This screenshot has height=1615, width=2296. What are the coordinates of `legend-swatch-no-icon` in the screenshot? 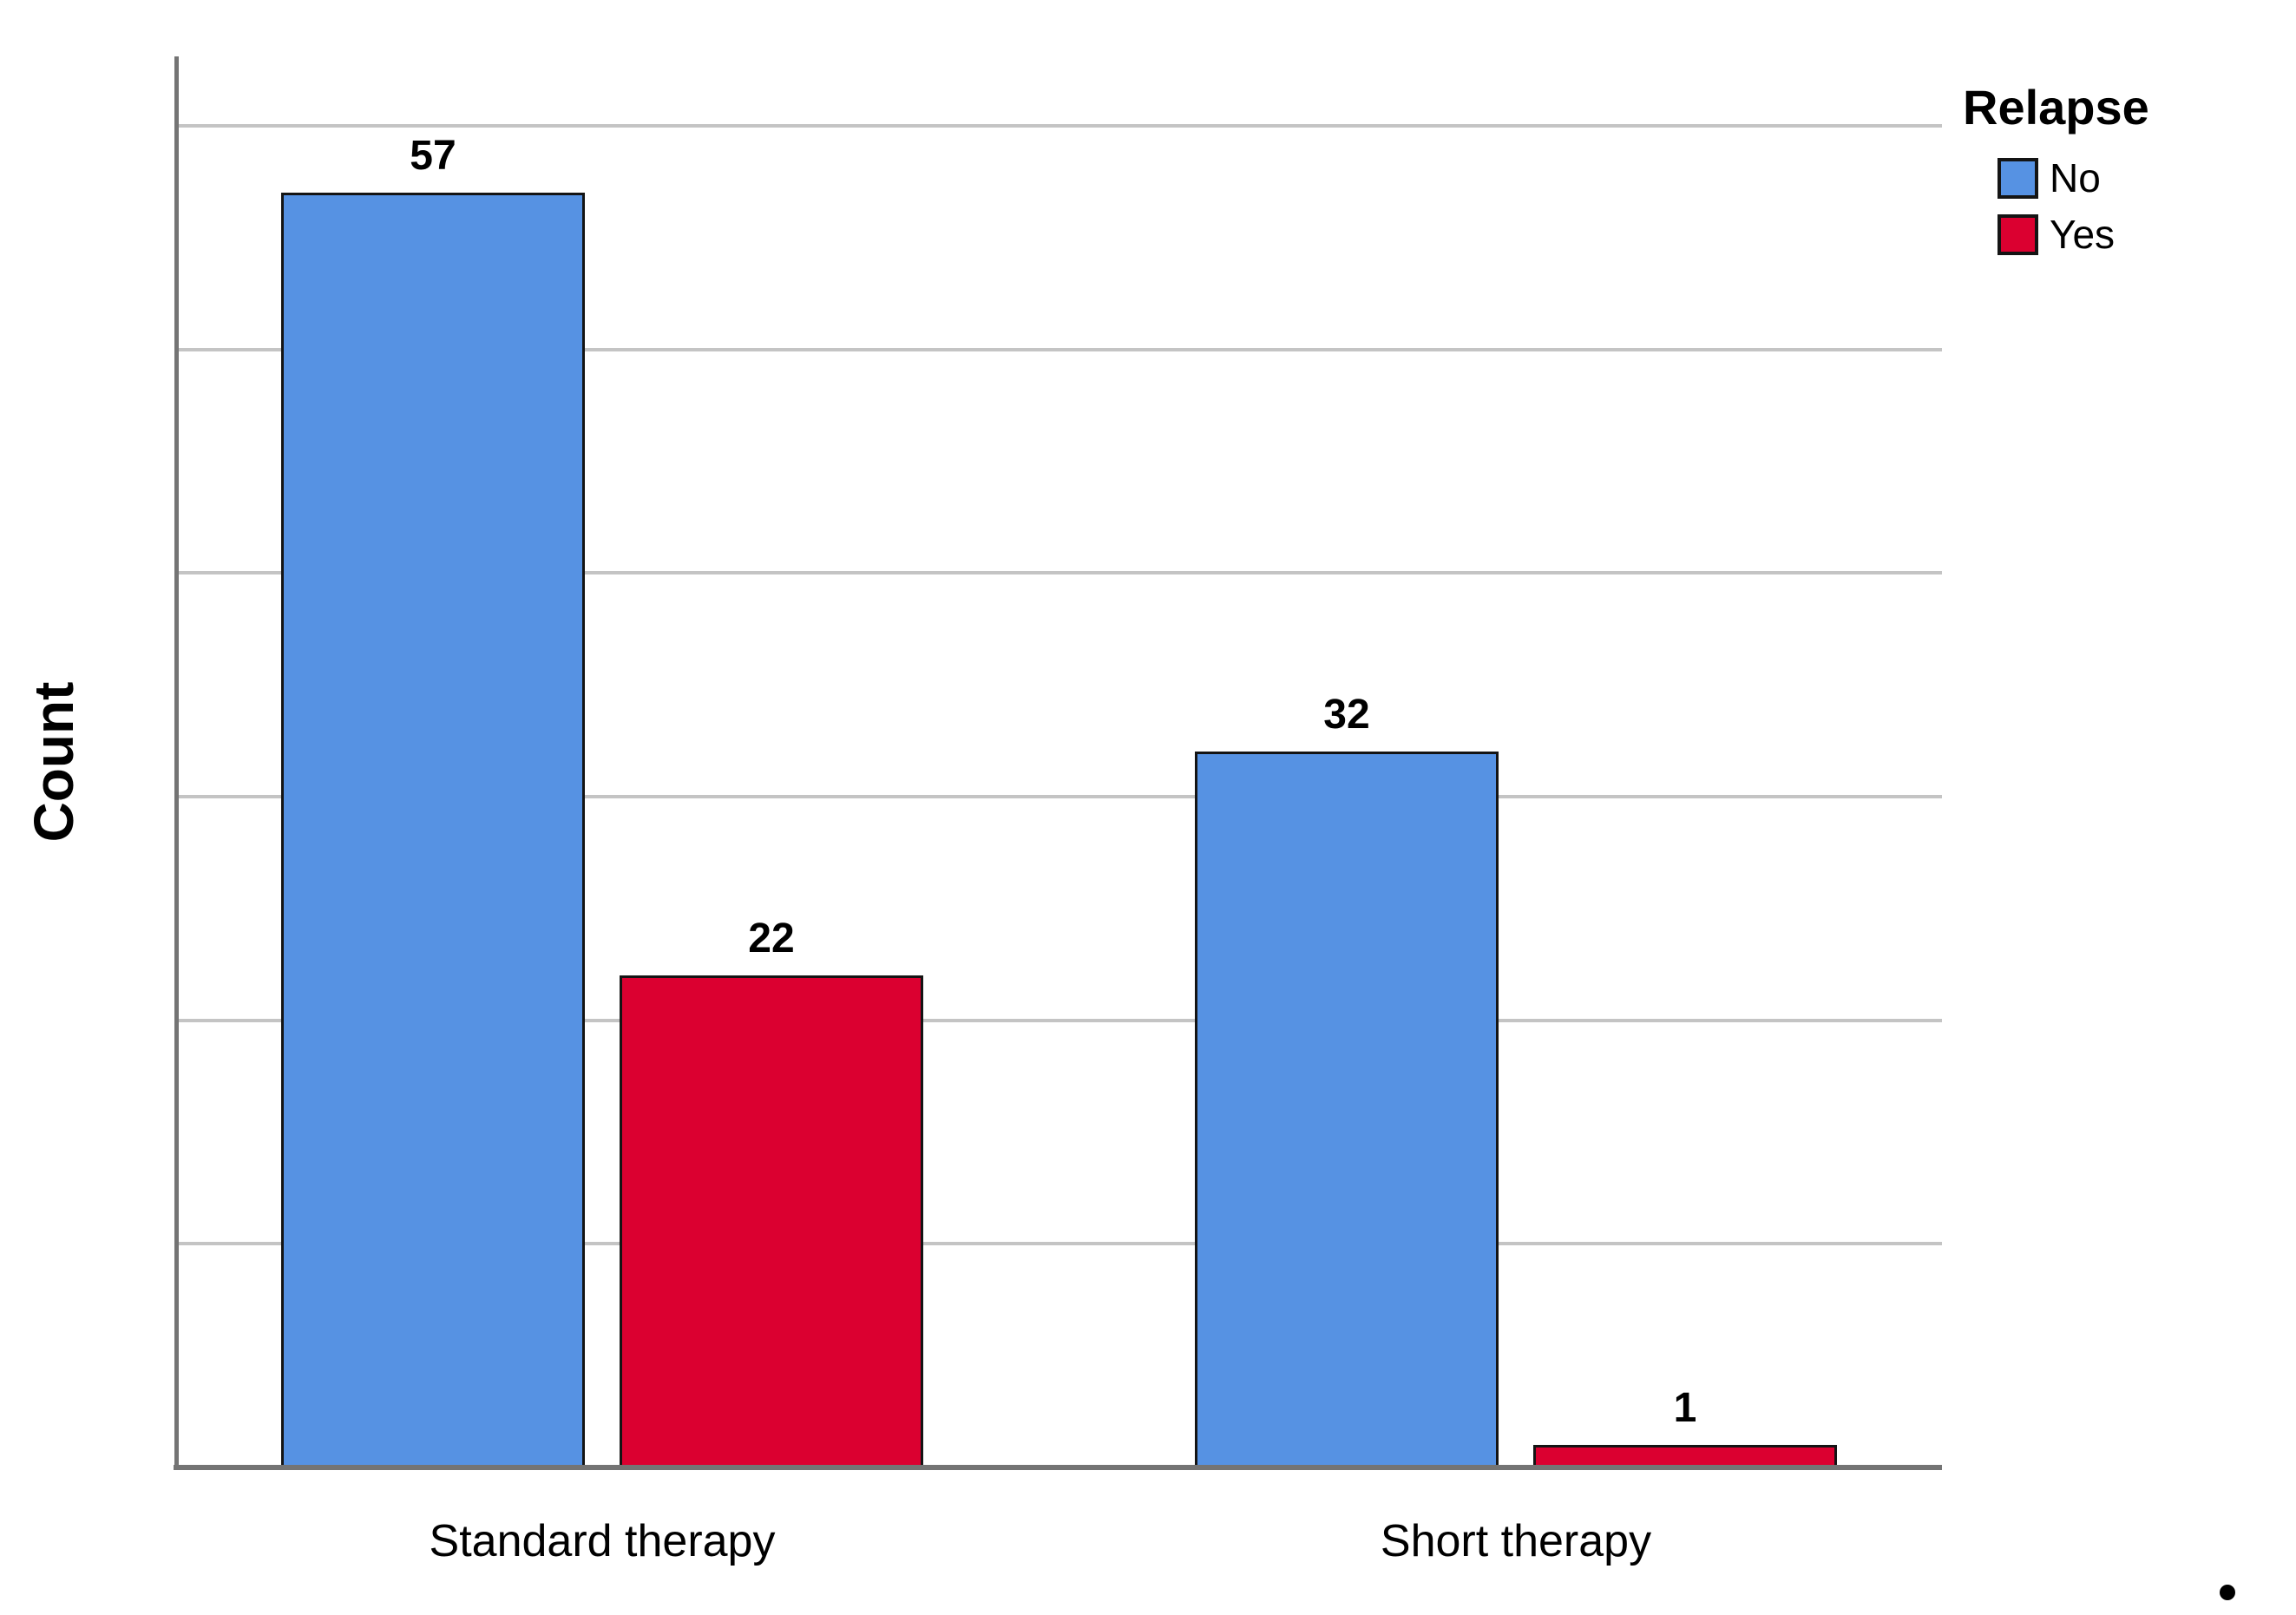 It's located at (2018, 178).